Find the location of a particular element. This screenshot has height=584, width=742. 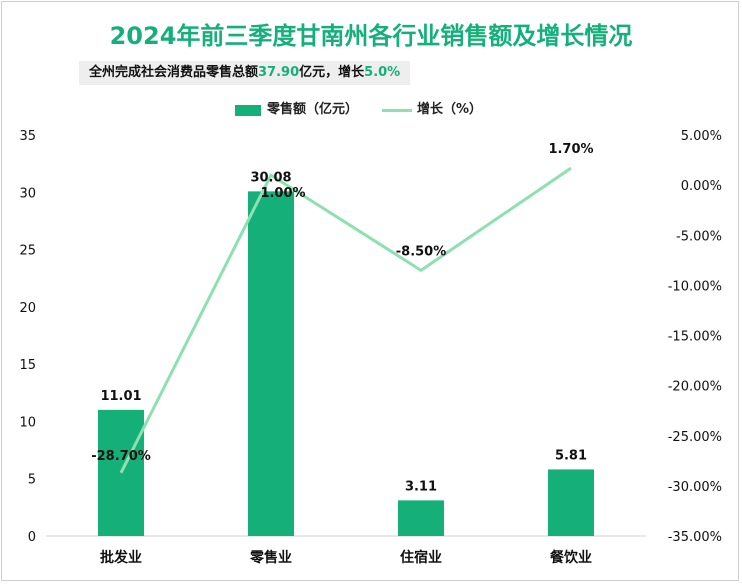

bar-value-label: 5.81 is located at coordinates (571, 455).